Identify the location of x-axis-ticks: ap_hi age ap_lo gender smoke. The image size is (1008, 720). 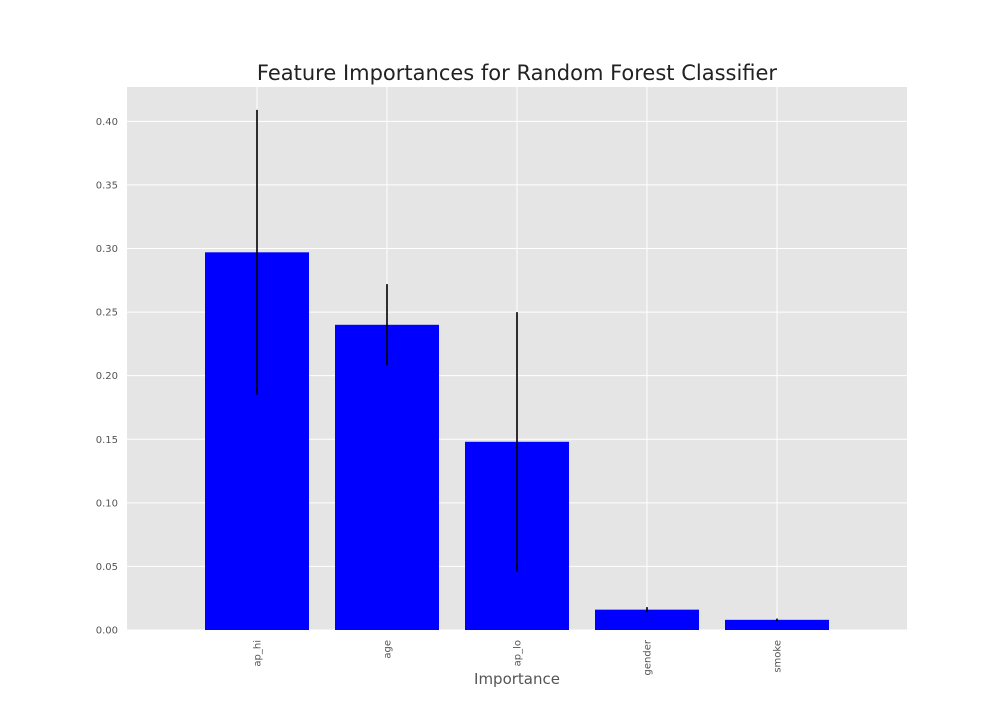
(518, 657).